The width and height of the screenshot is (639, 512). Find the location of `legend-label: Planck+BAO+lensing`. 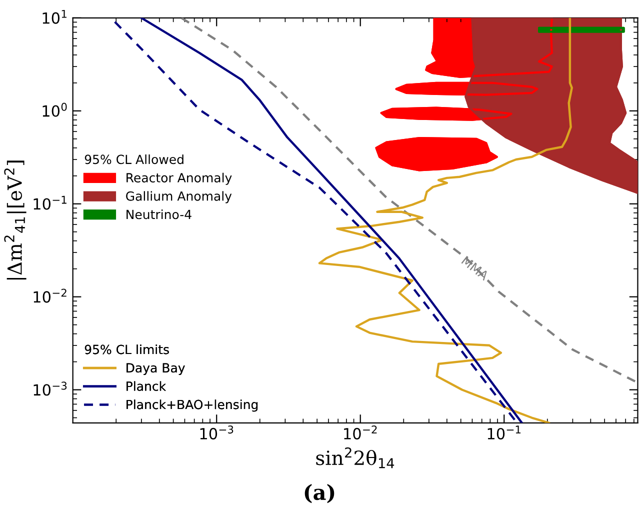

legend-label: Planck+BAO+lensing is located at coordinates (192, 406).